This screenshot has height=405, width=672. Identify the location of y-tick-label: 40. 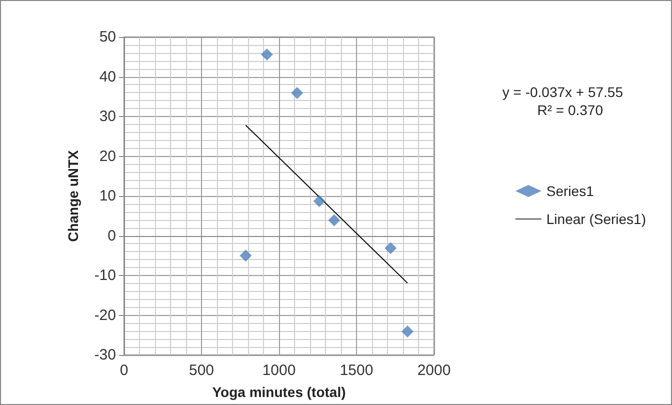
(107, 77).